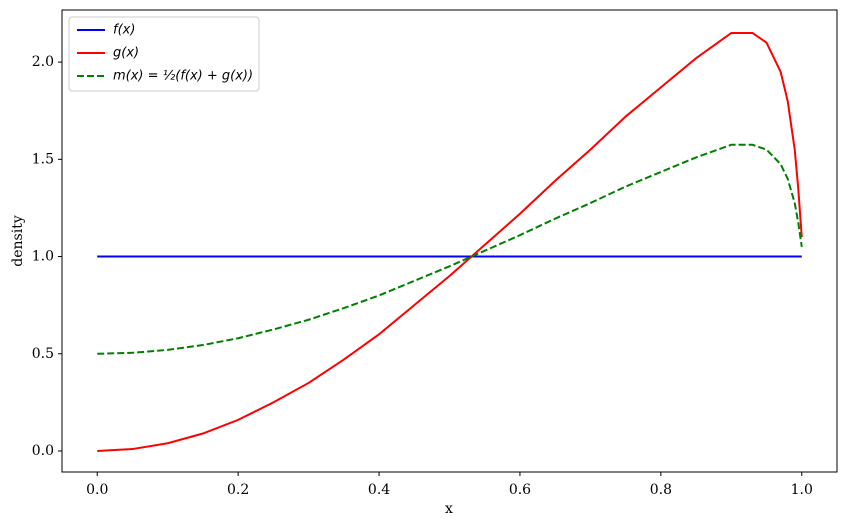 This screenshot has height=525, width=847. I want to click on y-tick-label: 1.5, so click(43, 159).